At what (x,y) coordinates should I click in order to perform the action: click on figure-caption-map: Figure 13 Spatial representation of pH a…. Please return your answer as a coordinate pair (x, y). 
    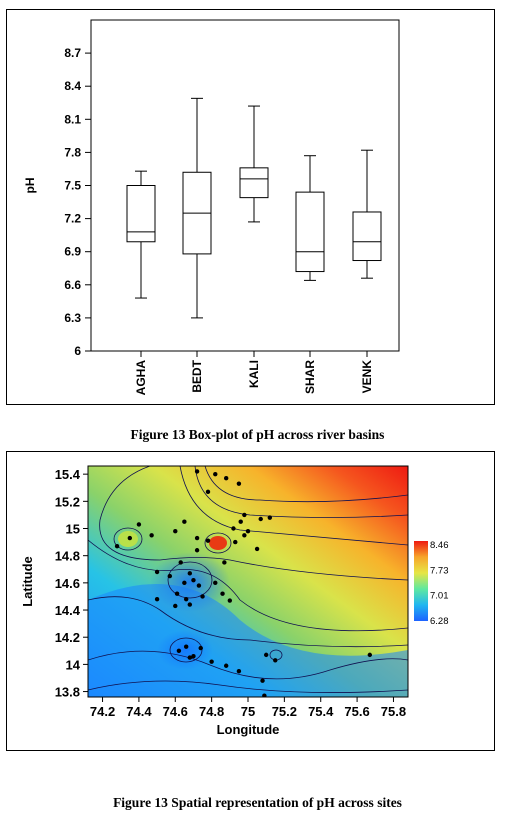
    Looking at the image, I should click on (257, 802).